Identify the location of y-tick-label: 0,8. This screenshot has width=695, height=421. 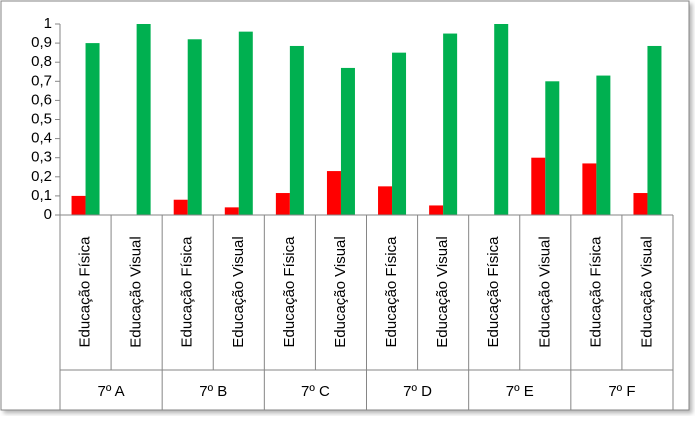
(41, 61).